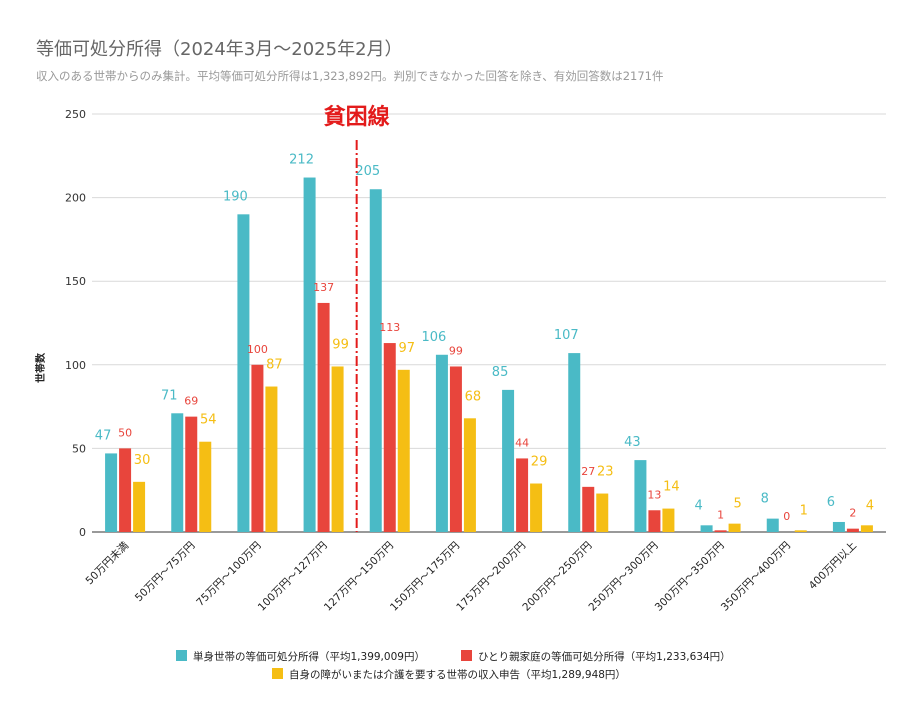  I want to click on y-tick-label: 200, so click(75, 198).